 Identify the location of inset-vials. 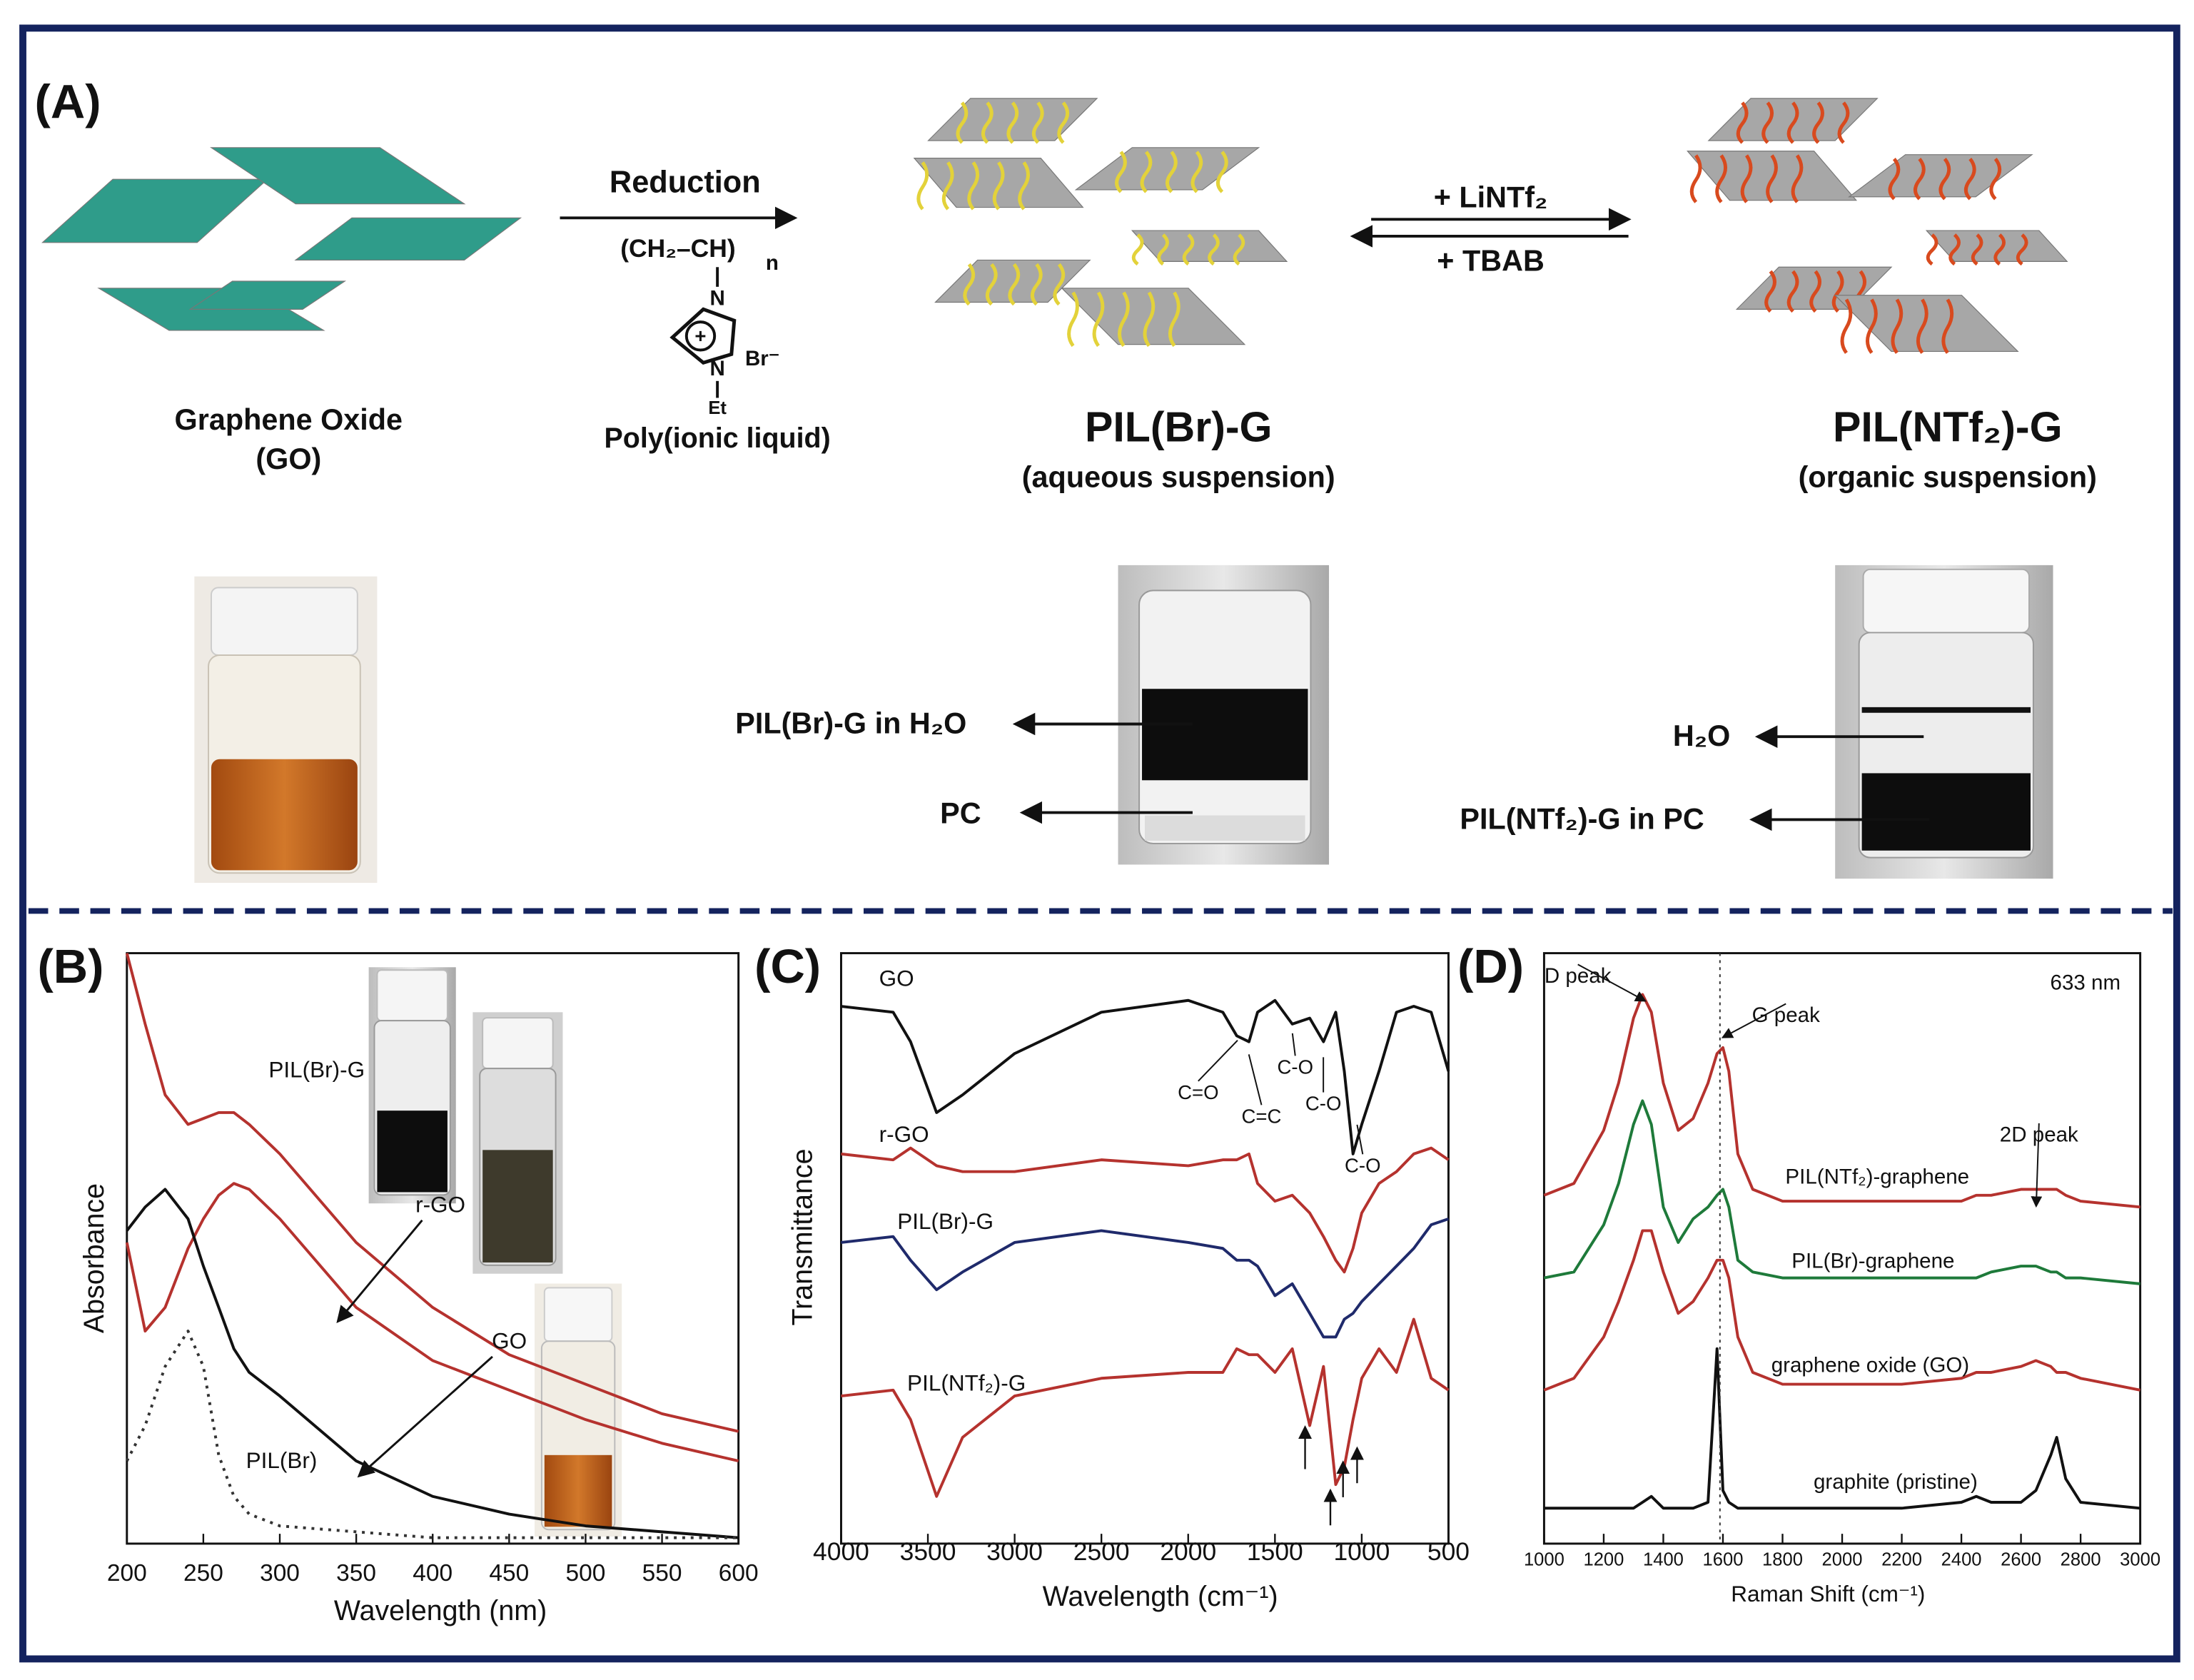
(495, 1252).